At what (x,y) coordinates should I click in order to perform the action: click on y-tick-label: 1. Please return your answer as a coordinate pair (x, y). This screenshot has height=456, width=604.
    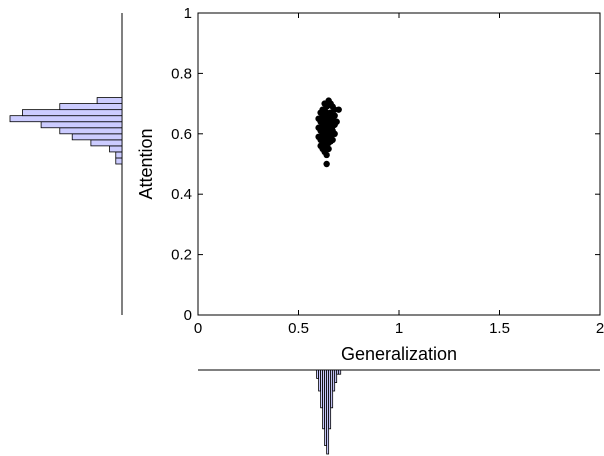
    Looking at the image, I should click on (188, 13).